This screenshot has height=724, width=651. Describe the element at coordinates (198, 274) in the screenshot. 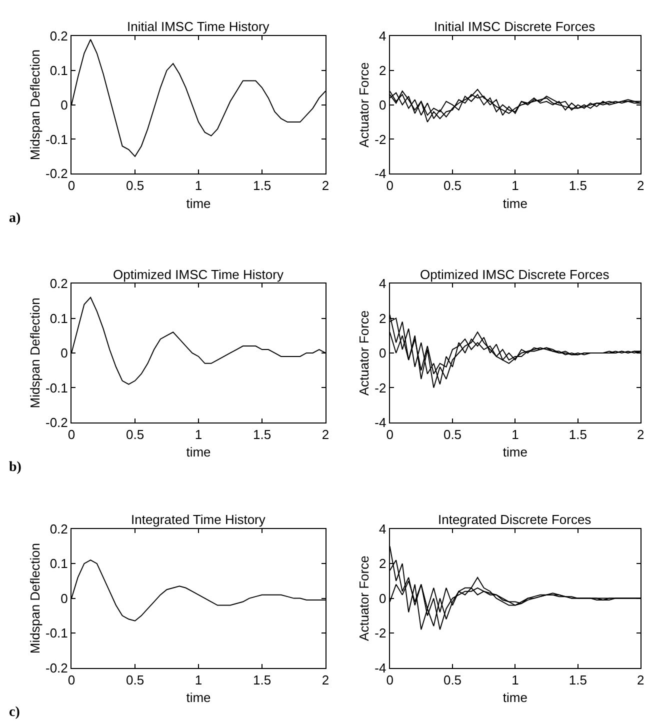

I see `chart-title: Optimized IMSC Time History` at that location.